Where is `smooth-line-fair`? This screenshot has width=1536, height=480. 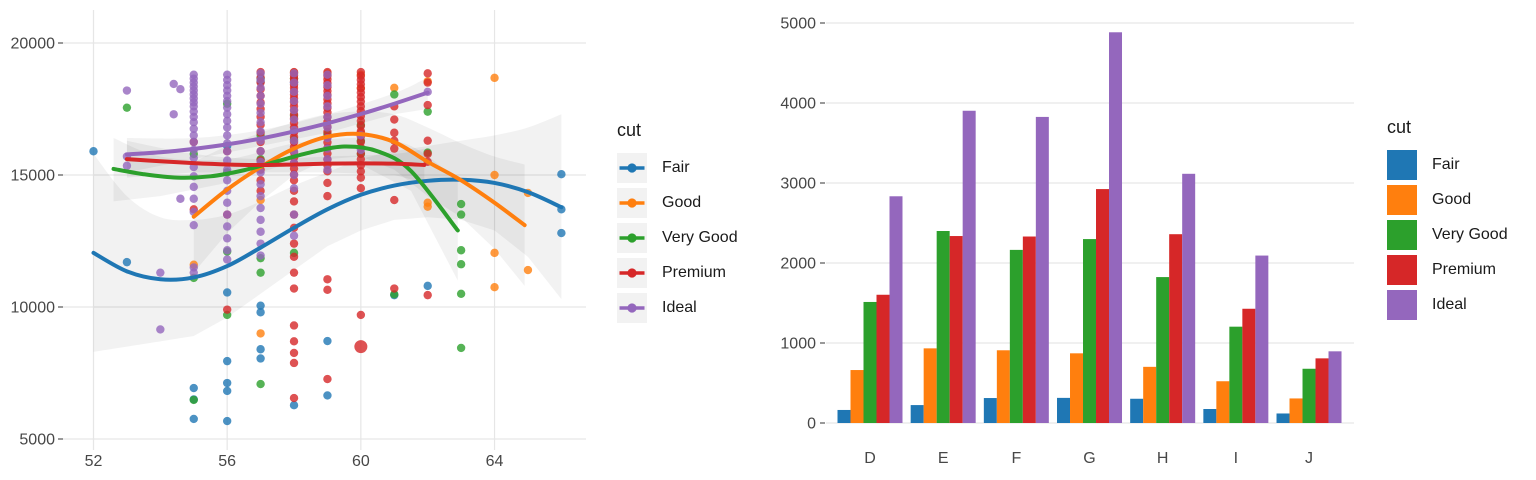
smooth-line-fair is located at coordinates (327, 229).